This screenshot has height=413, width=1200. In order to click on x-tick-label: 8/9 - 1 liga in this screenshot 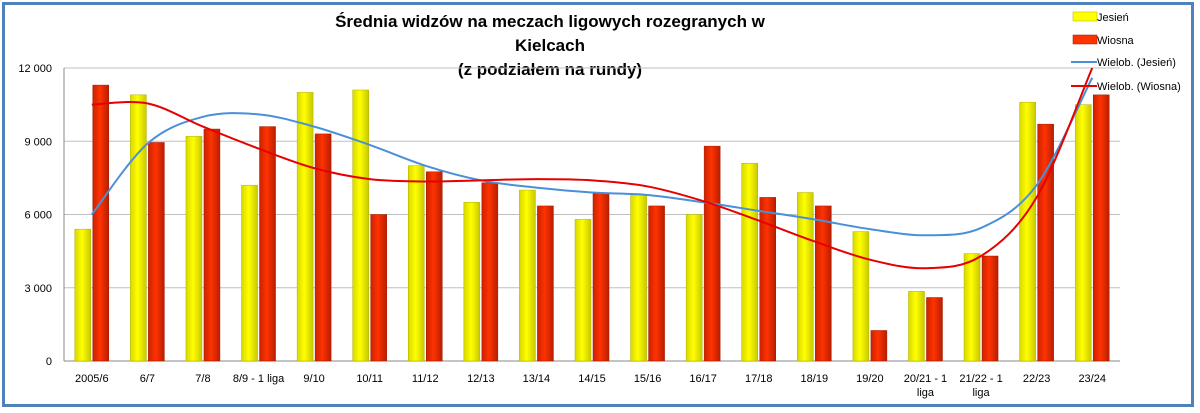, I will do `click(259, 379)`.